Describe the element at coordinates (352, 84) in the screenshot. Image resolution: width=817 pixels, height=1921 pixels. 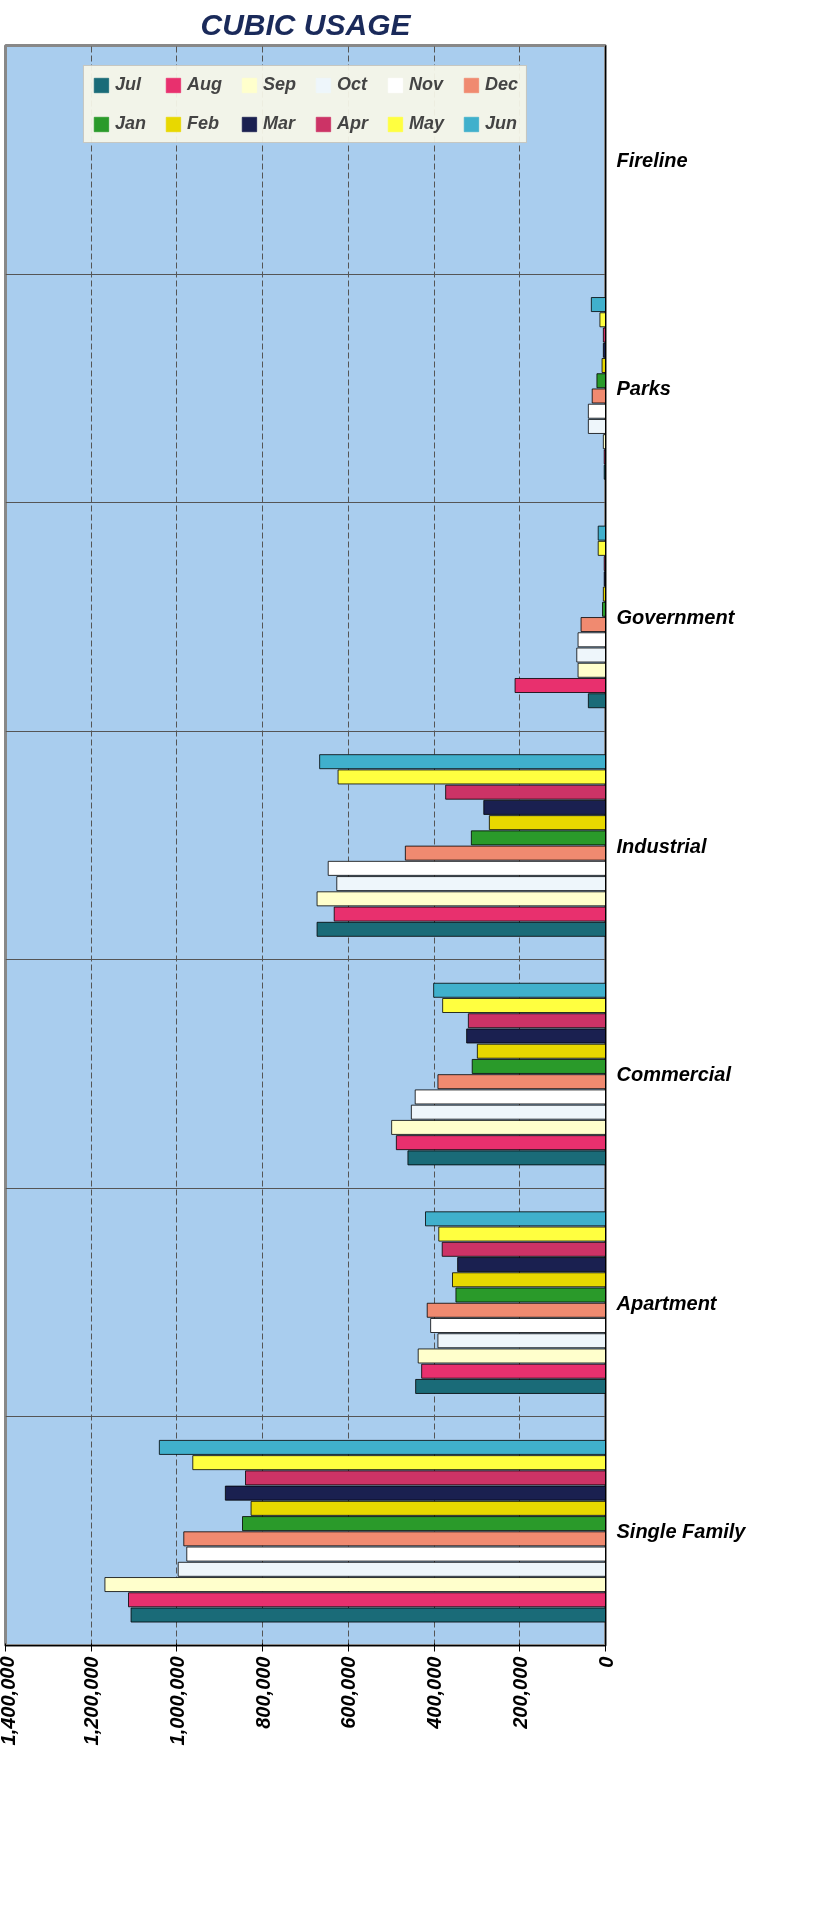
I see `legend-label: Oct` at that location.